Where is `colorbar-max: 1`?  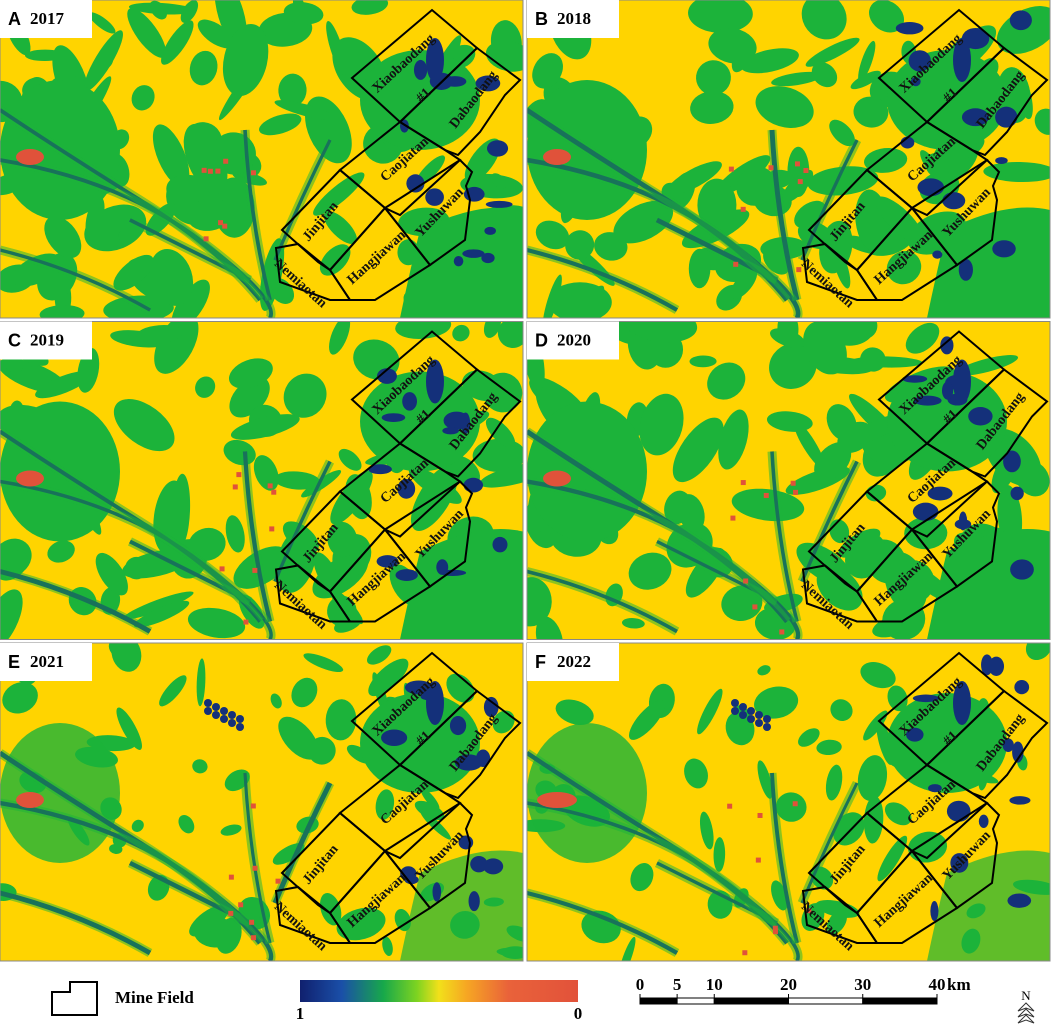
colorbar-max: 1 is located at coordinates (300, 1013).